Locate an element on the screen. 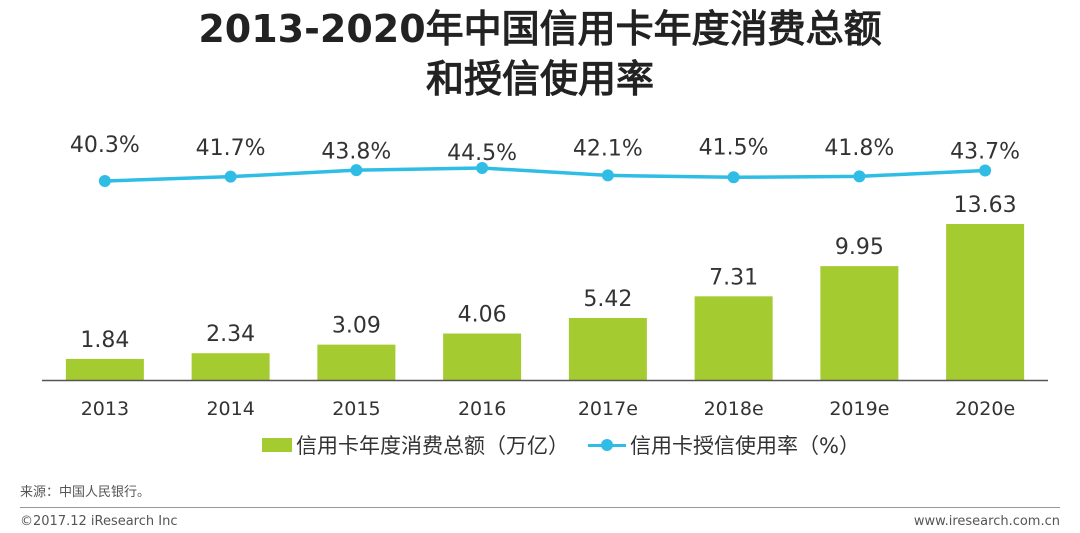  bar-value-label: 2.34 is located at coordinates (230, 334).